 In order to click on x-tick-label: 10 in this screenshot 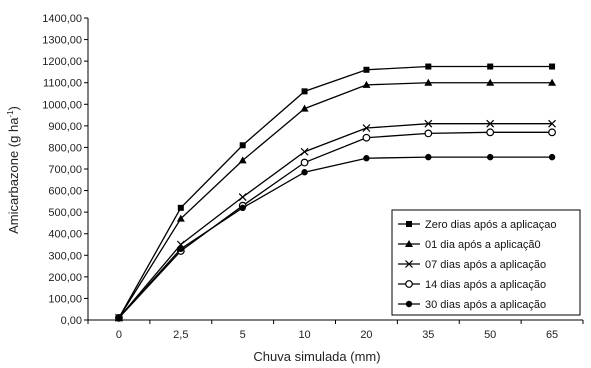, I will do `click(304, 335)`.